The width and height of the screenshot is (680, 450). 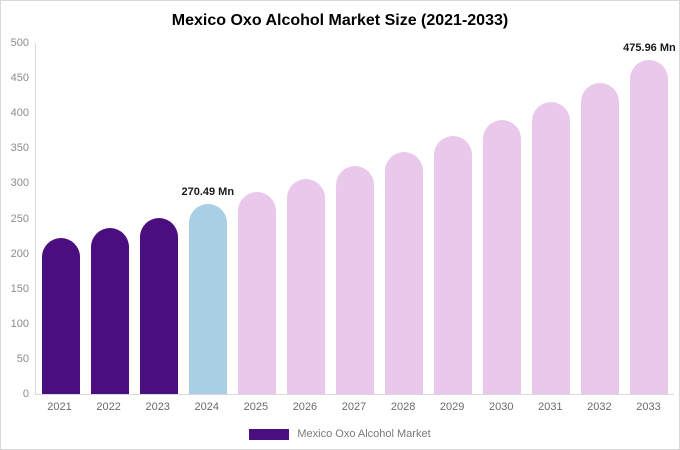 I want to click on value-label-2033: 475.96 Mn, so click(x=649, y=47).